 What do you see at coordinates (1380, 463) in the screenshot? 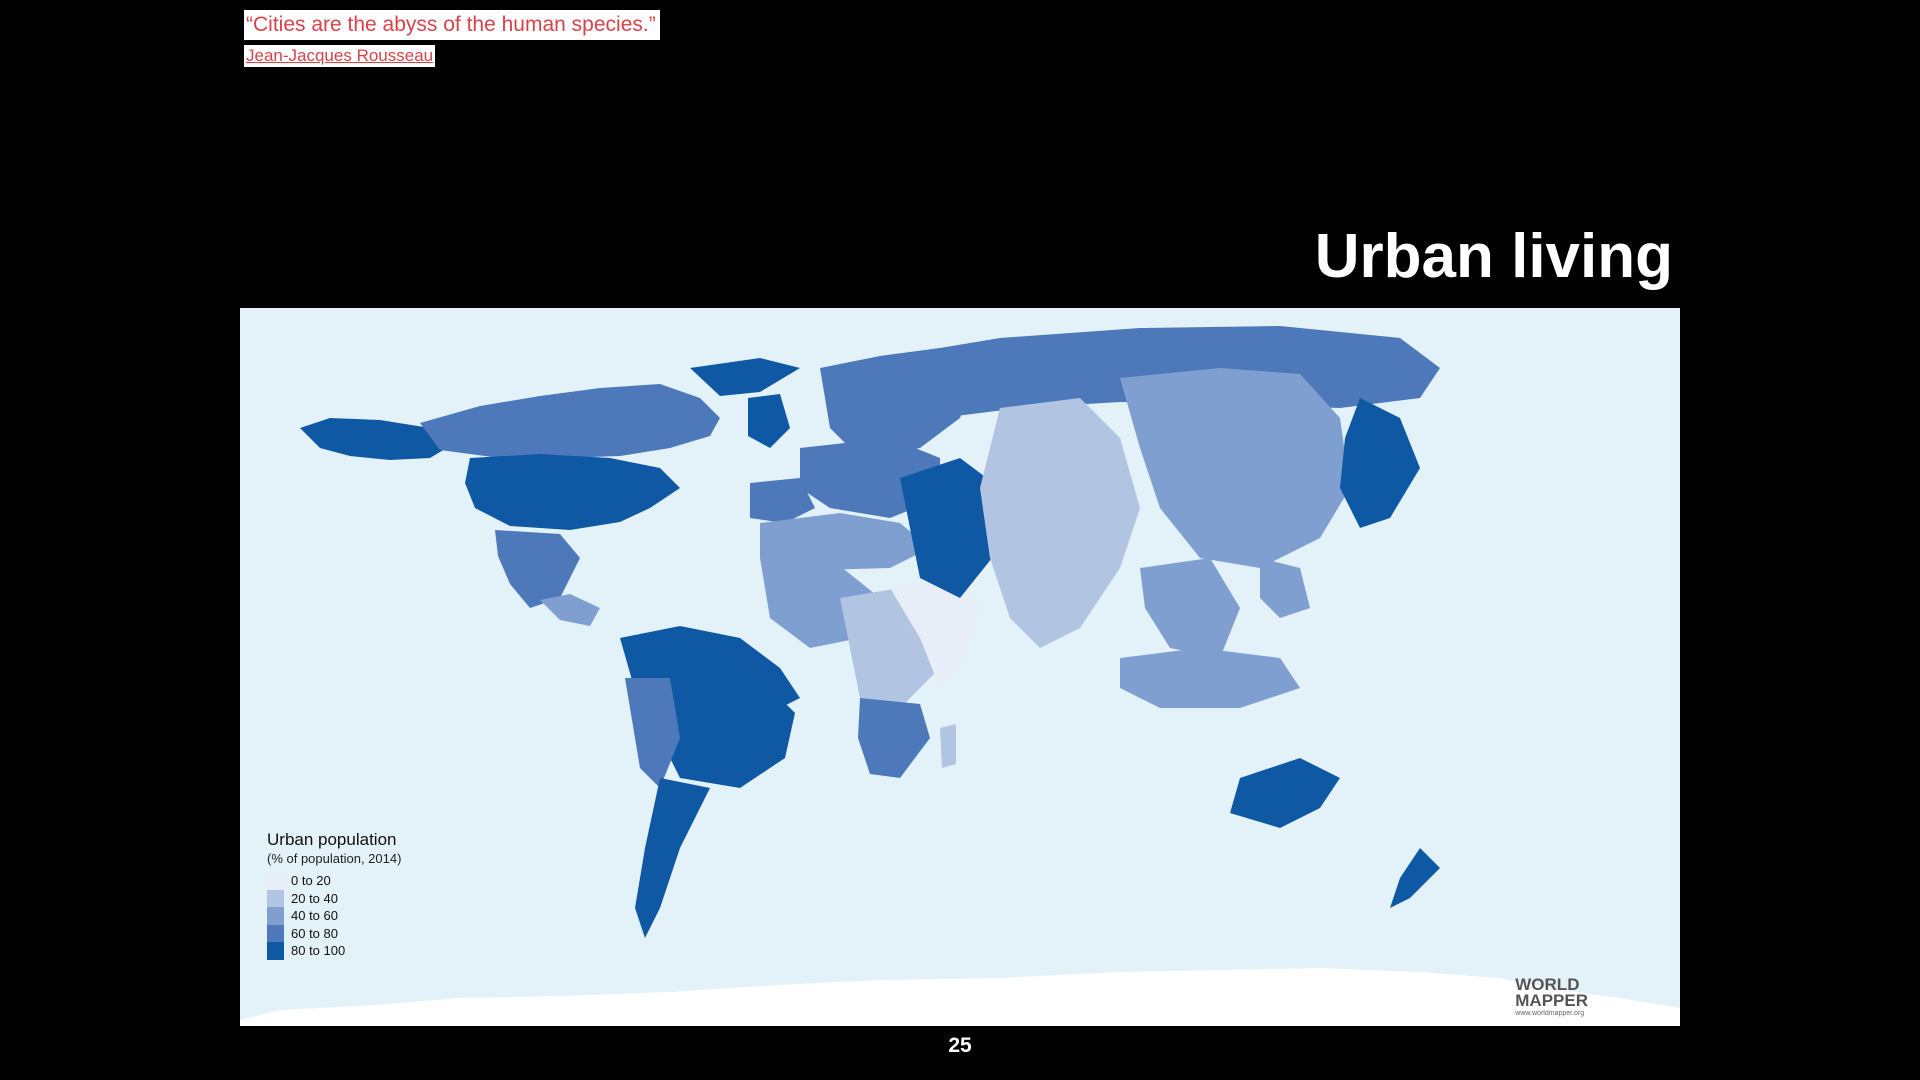
I see `japan-shape` at bounding box center [1380, 463].